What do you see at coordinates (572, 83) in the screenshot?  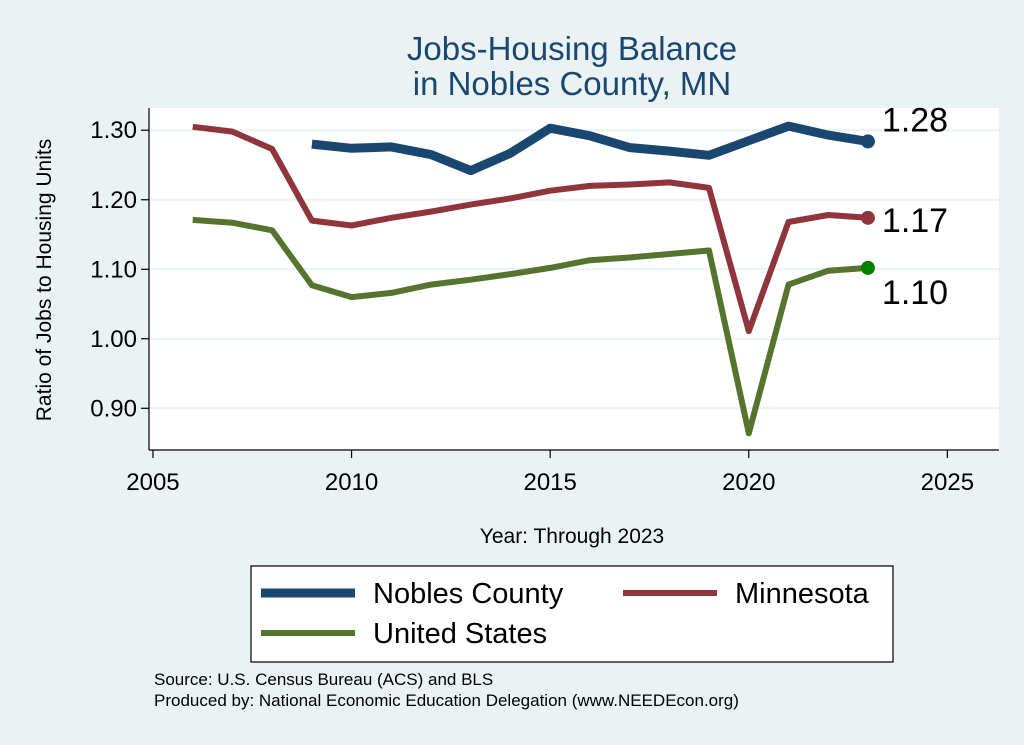 I see `chart-title-line-2: in Nobles County, MN` at bounding box center [572, 83].